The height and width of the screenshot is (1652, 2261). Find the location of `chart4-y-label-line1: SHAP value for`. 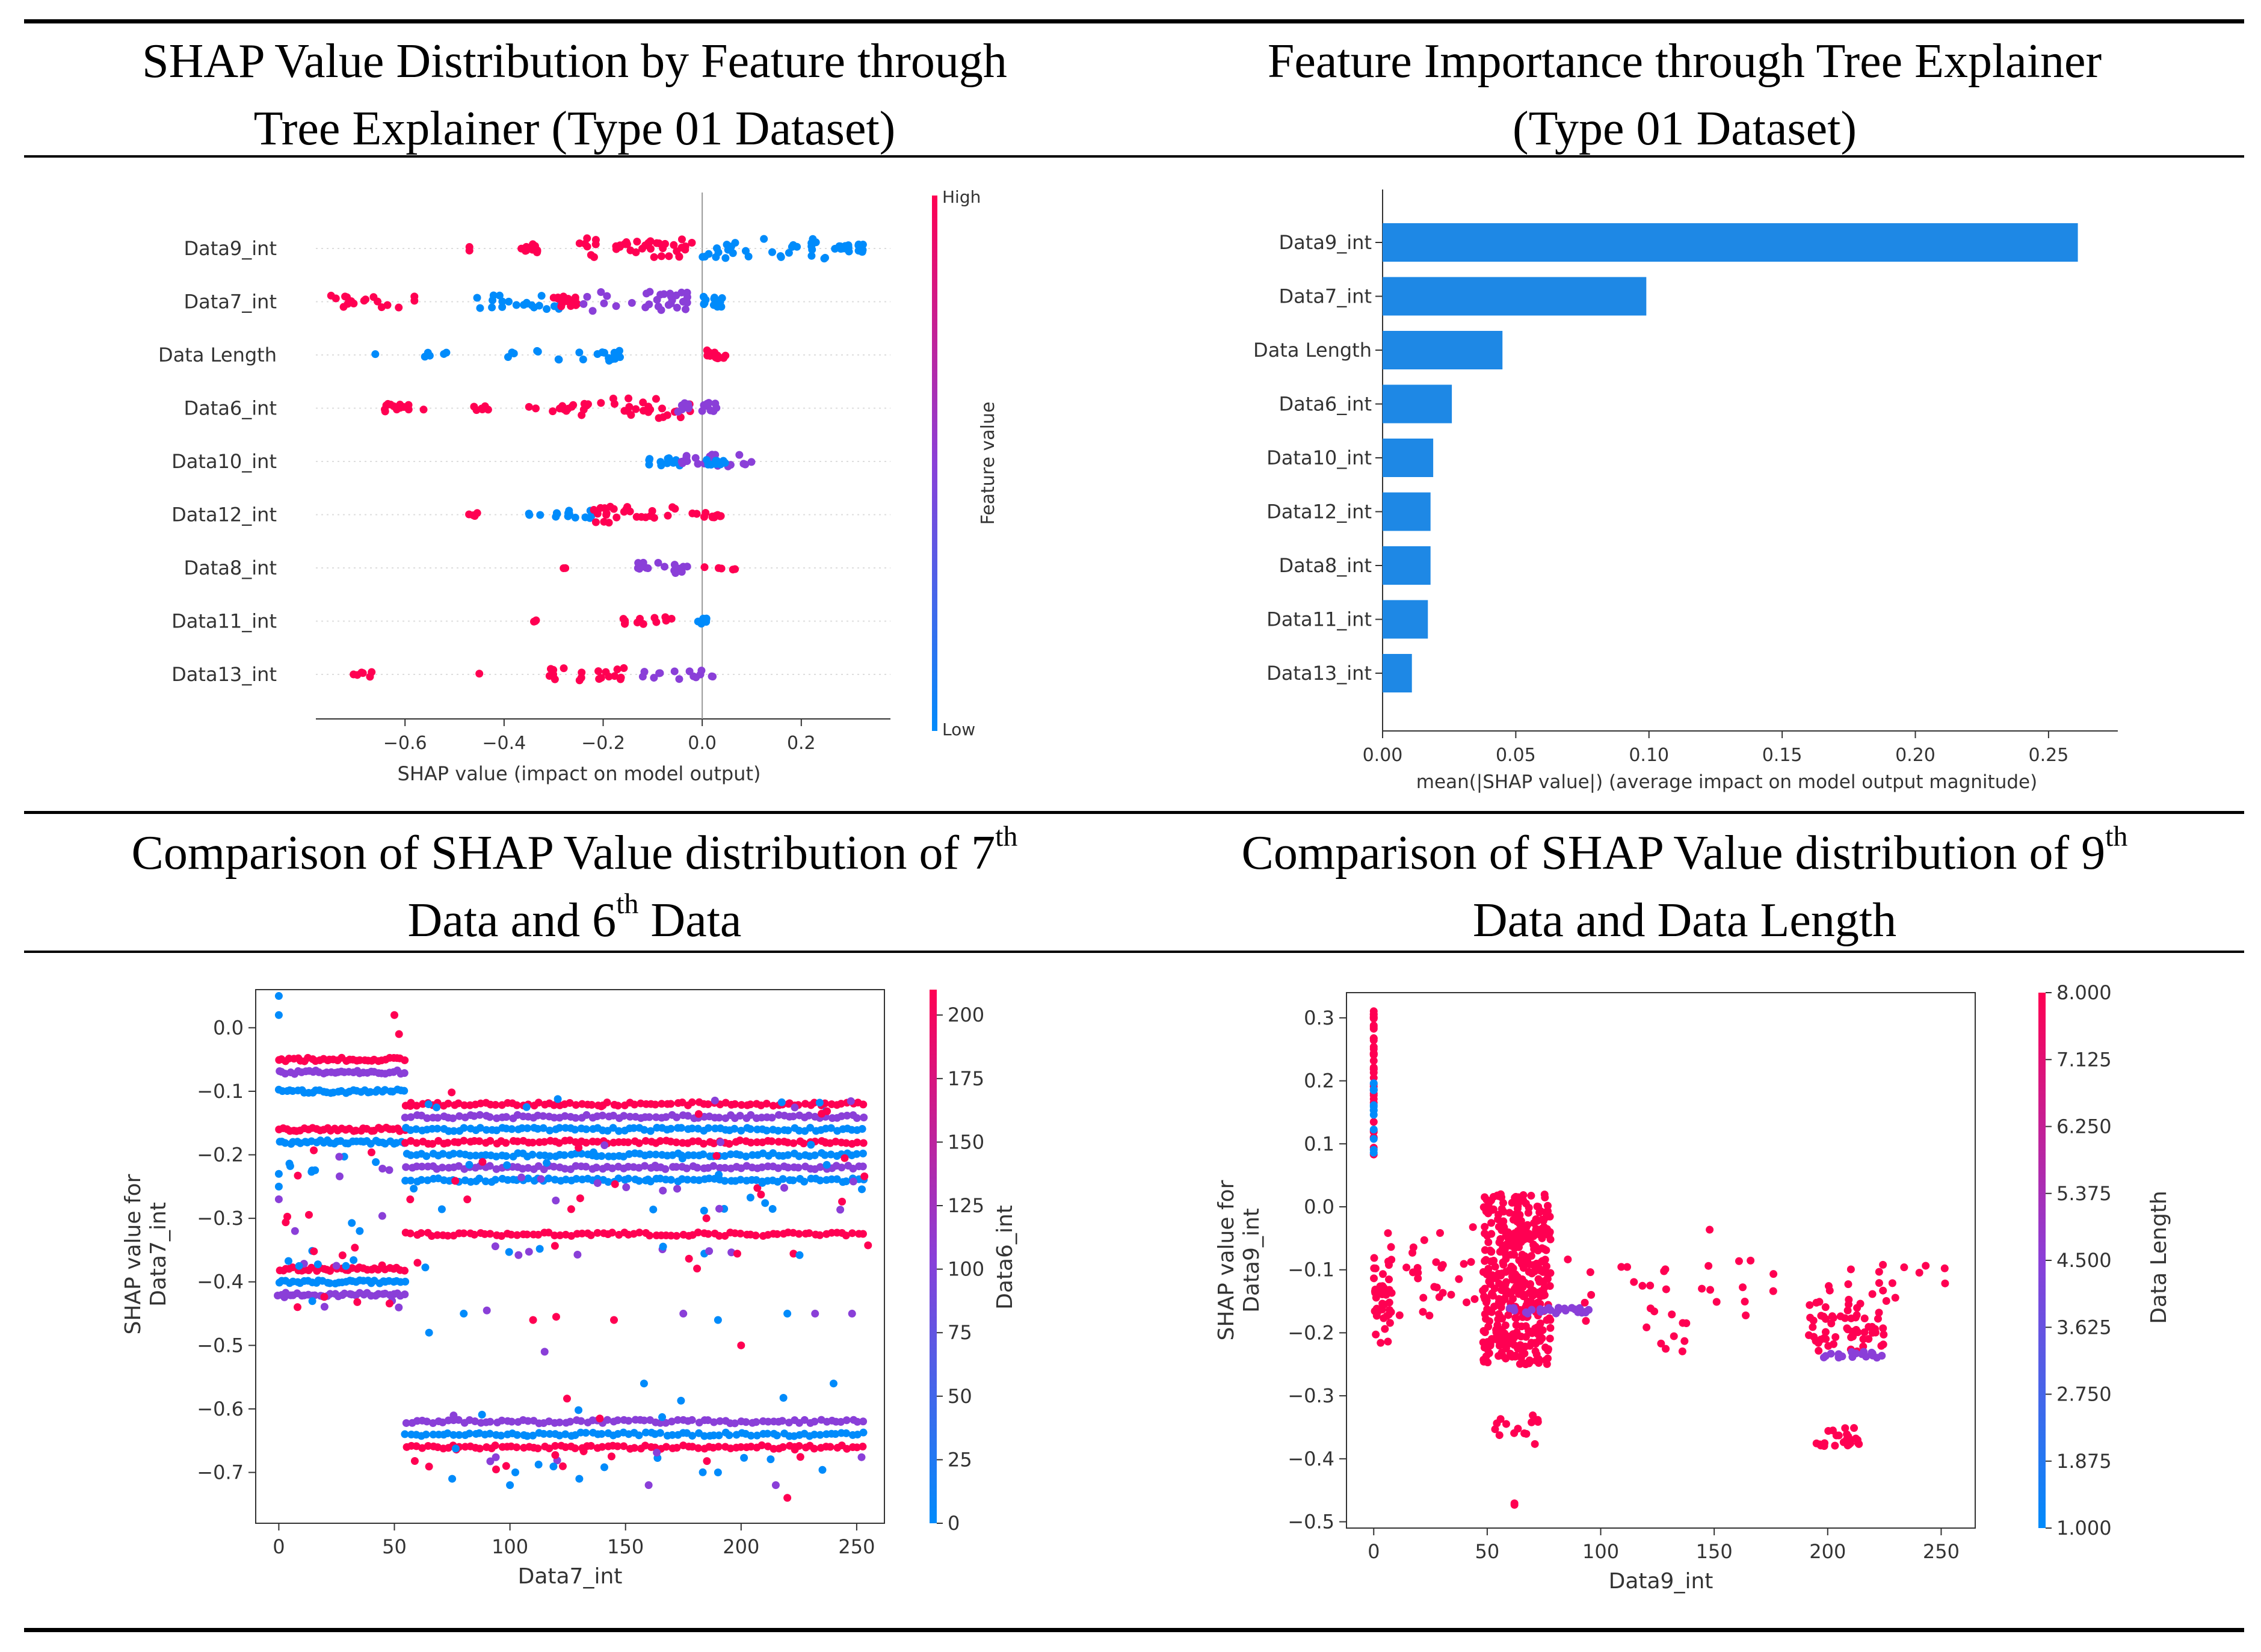

chart4-y-label-line1: SHAP value for is located at coordinates (1226, 1260).